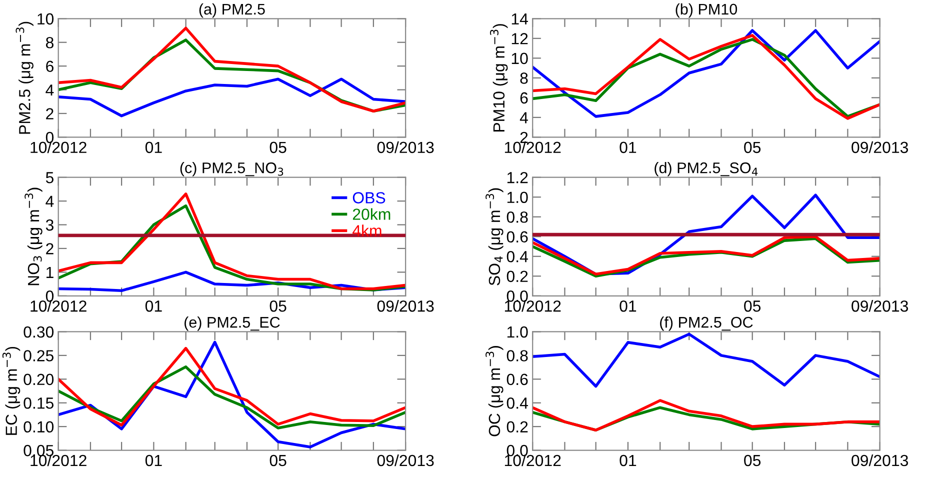 The image size is (941, 478). What do you see at coordinates (495, 237) in the screenshot?
I see `y-axis-title: SO$_{4}$ (μg m$^{−3}$)` at bounding box center [495, 237].